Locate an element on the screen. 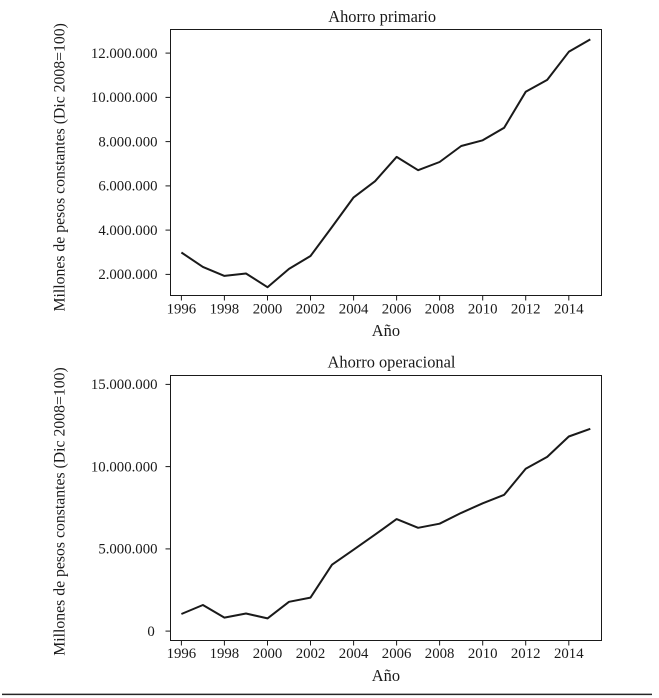 Image resolution: width=659 pixels, height=698 pixels. svg-text: 15.000.000 is located at coordinates (124, 385).